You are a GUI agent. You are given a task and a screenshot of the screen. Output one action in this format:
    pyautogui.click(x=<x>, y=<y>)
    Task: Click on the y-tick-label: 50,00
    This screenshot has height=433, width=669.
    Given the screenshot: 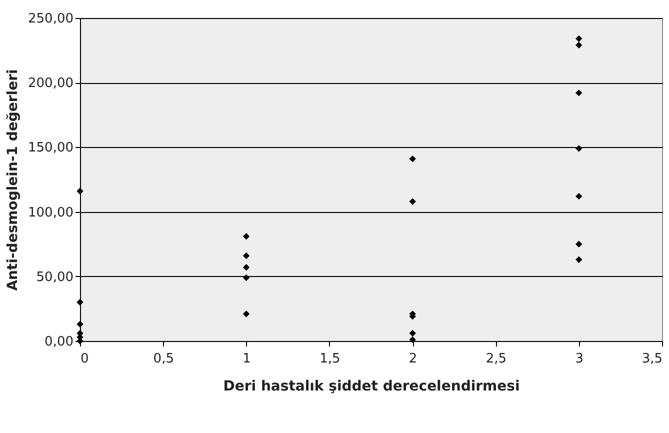 What is the action you would take?
    pyautogui.click(x=55, y=277)
    